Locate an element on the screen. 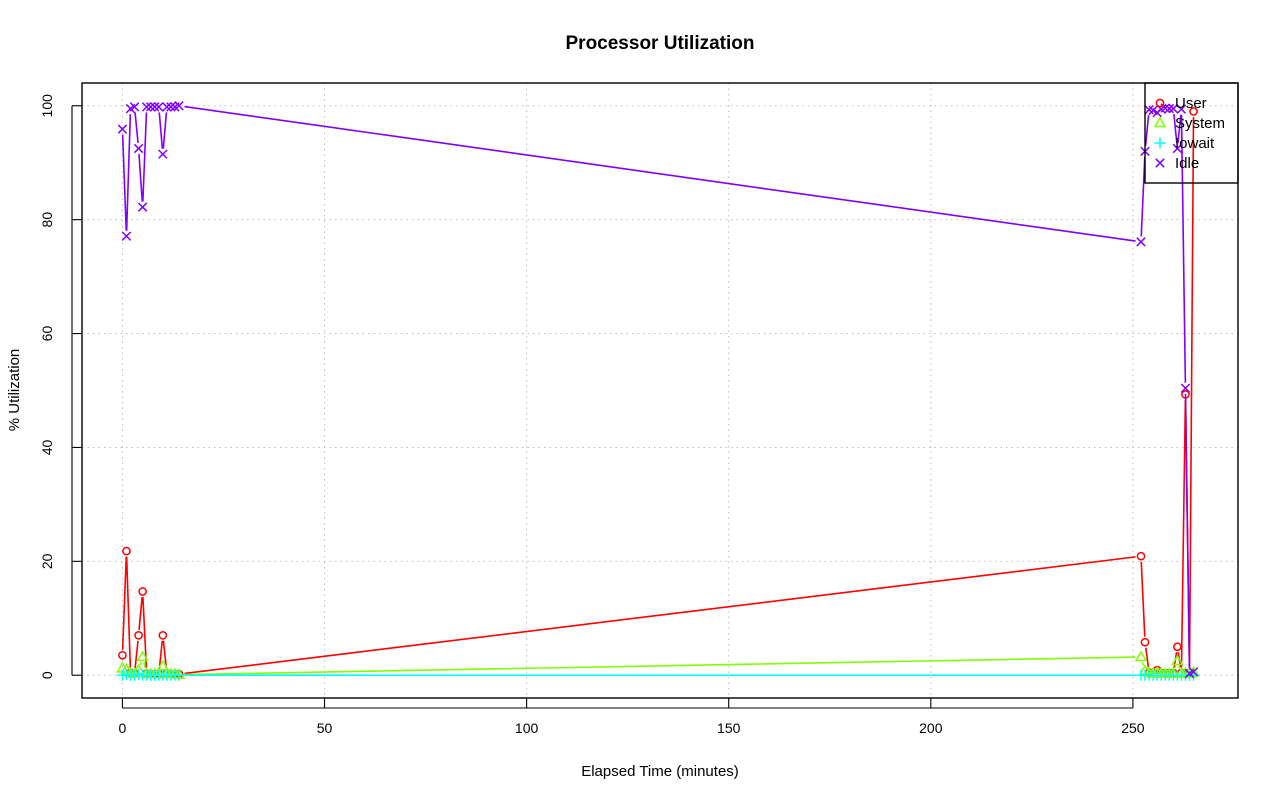  x-axis-label: Elapsed Time (minutes) is located at coordinates (660, 771).